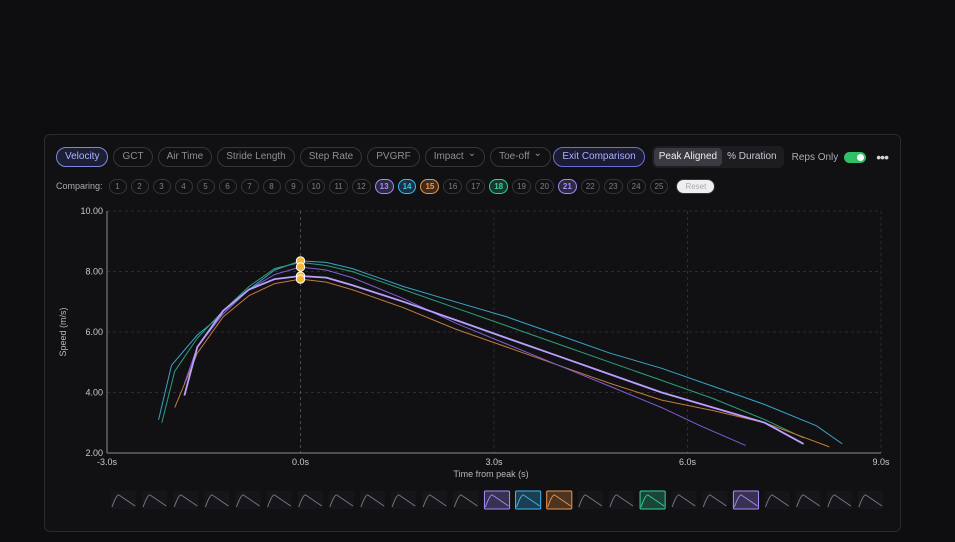  What do you see at coordinates (63, 331) in the screenshot?
I see `y-axis-title: Speed (m/s)` at bounding box center [63, 331].